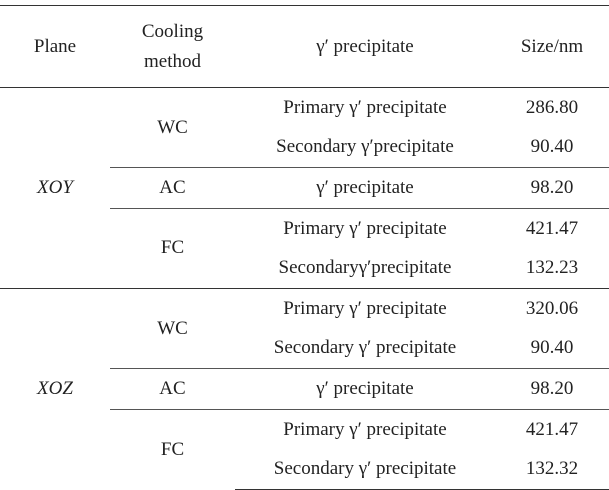  What do you see at coordinates (55, 187) in the screenshot?
I see `plane-cell: XOY` at bounding box center [55, 187].